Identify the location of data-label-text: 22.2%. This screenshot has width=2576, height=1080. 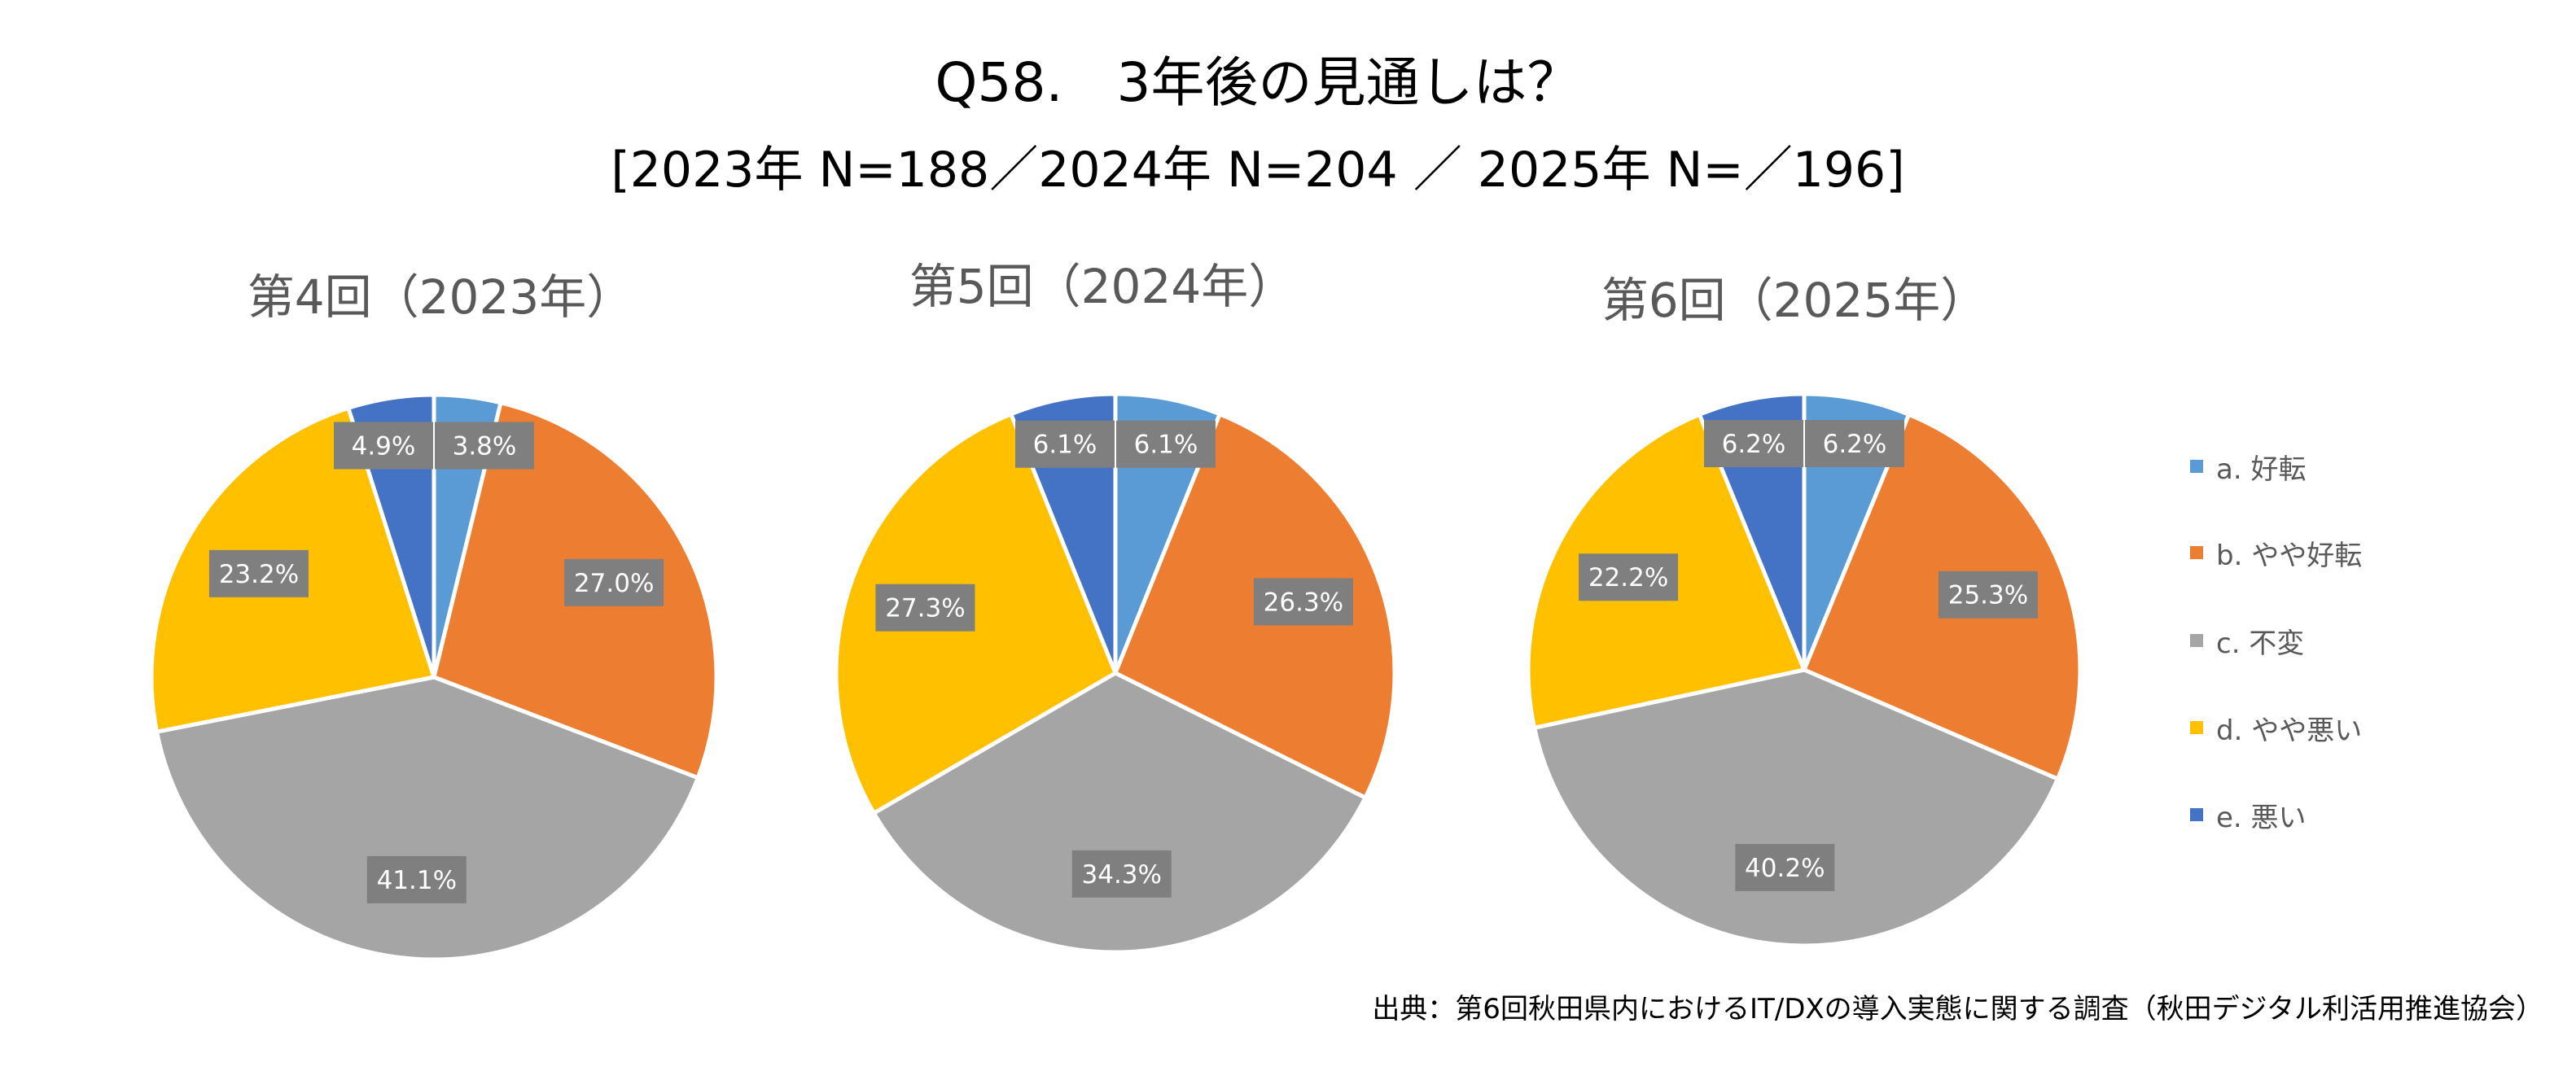
(1628, 577).